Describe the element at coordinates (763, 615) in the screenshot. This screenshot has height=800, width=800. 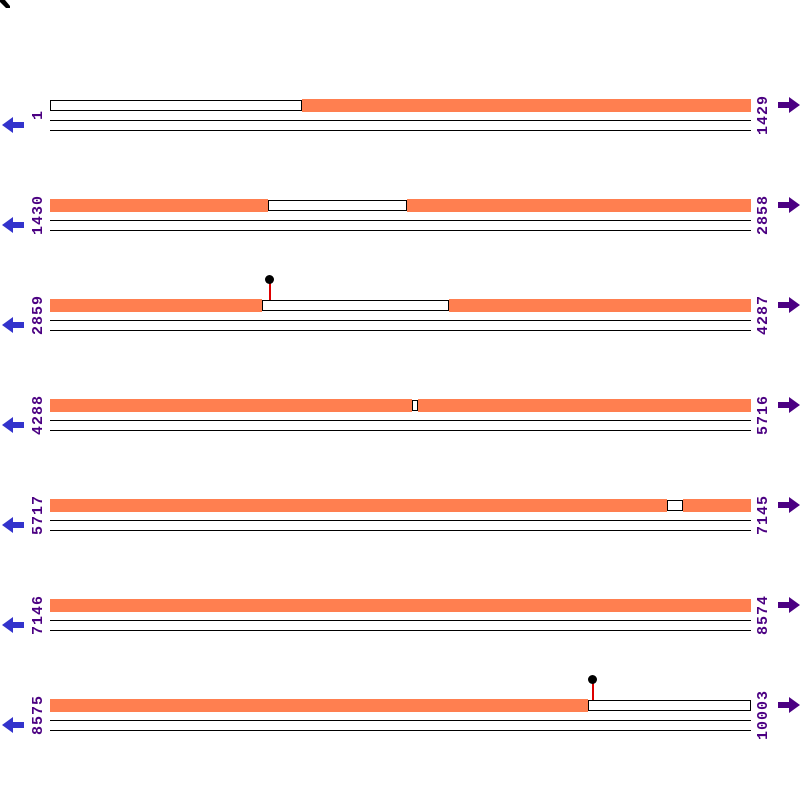
I see `row-end-label: 8574` at that location.